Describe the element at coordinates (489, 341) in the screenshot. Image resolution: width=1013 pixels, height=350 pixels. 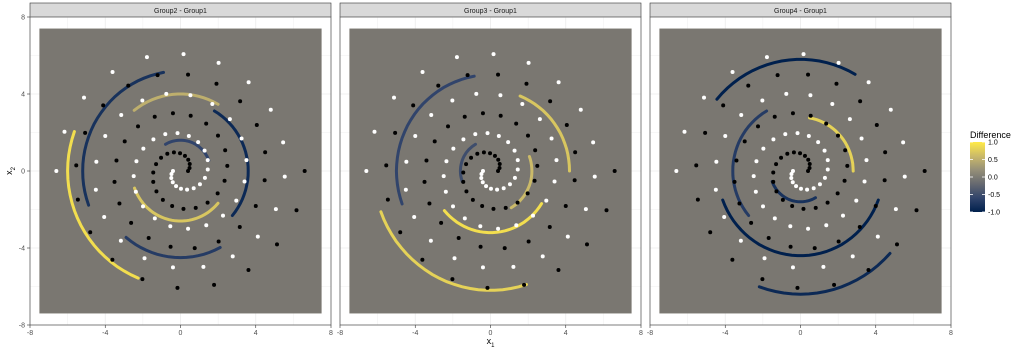
I see `x-axis-title-main: x` at that location.